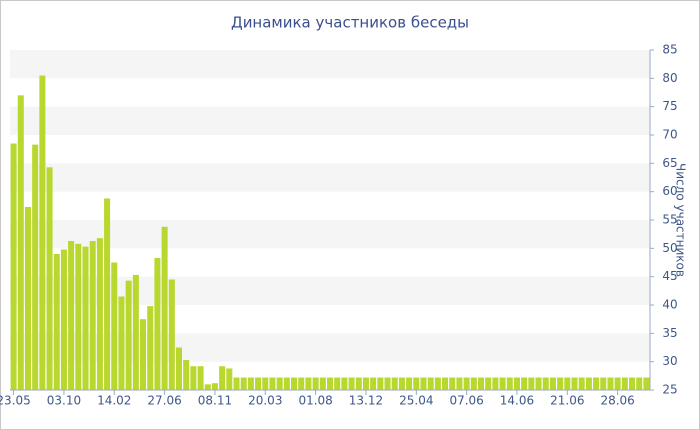 The image size is (700, 430). Describe the element at coordinates (669, 163) in the screenshot. I see `y-tick-label: 65` at that location.